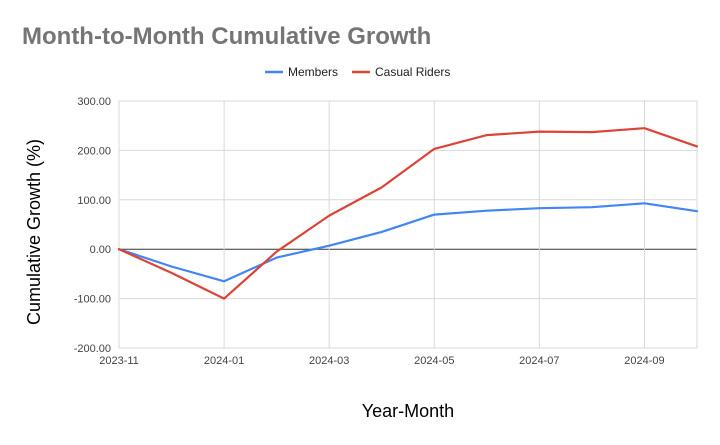 Image resolution: width=720 pixels, height=445 pixels. Describe the element at coordinates (412, 72) in the screenshot. I see `legend-label-casual-riders: Casual Riders` at that location.